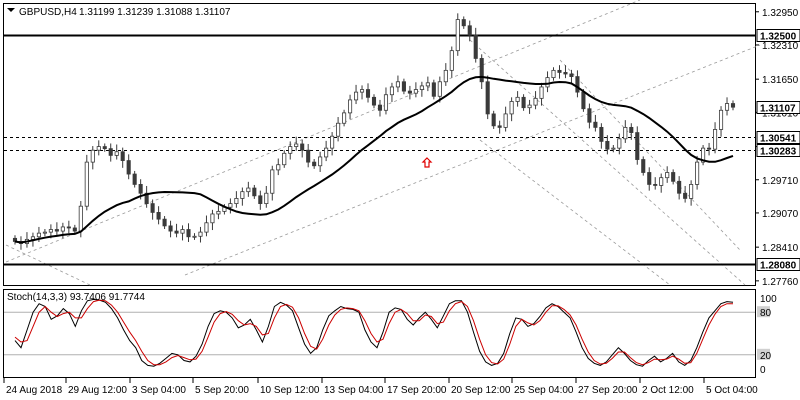  What do you see at coordinates (732, 390) in the screenshot?
I see `time-tick-label: 5 Oct 04:00` at bounding box center [732, 390].